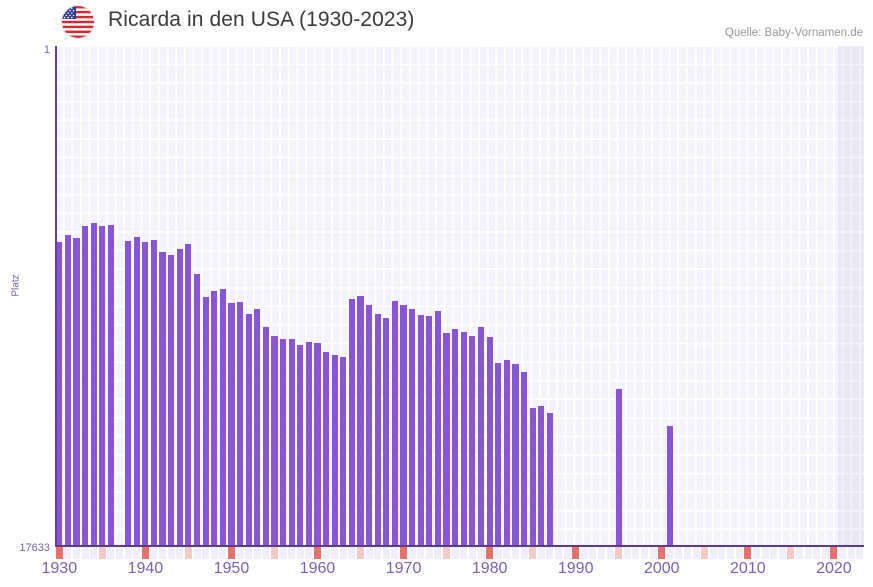 The height and width of the screenshot is (587, 873). What do you see at coordinates (25, 546) in the screenshot?
I see `y-axis-bottom-label-wrap: 17633` at bounding box center [25, 546].